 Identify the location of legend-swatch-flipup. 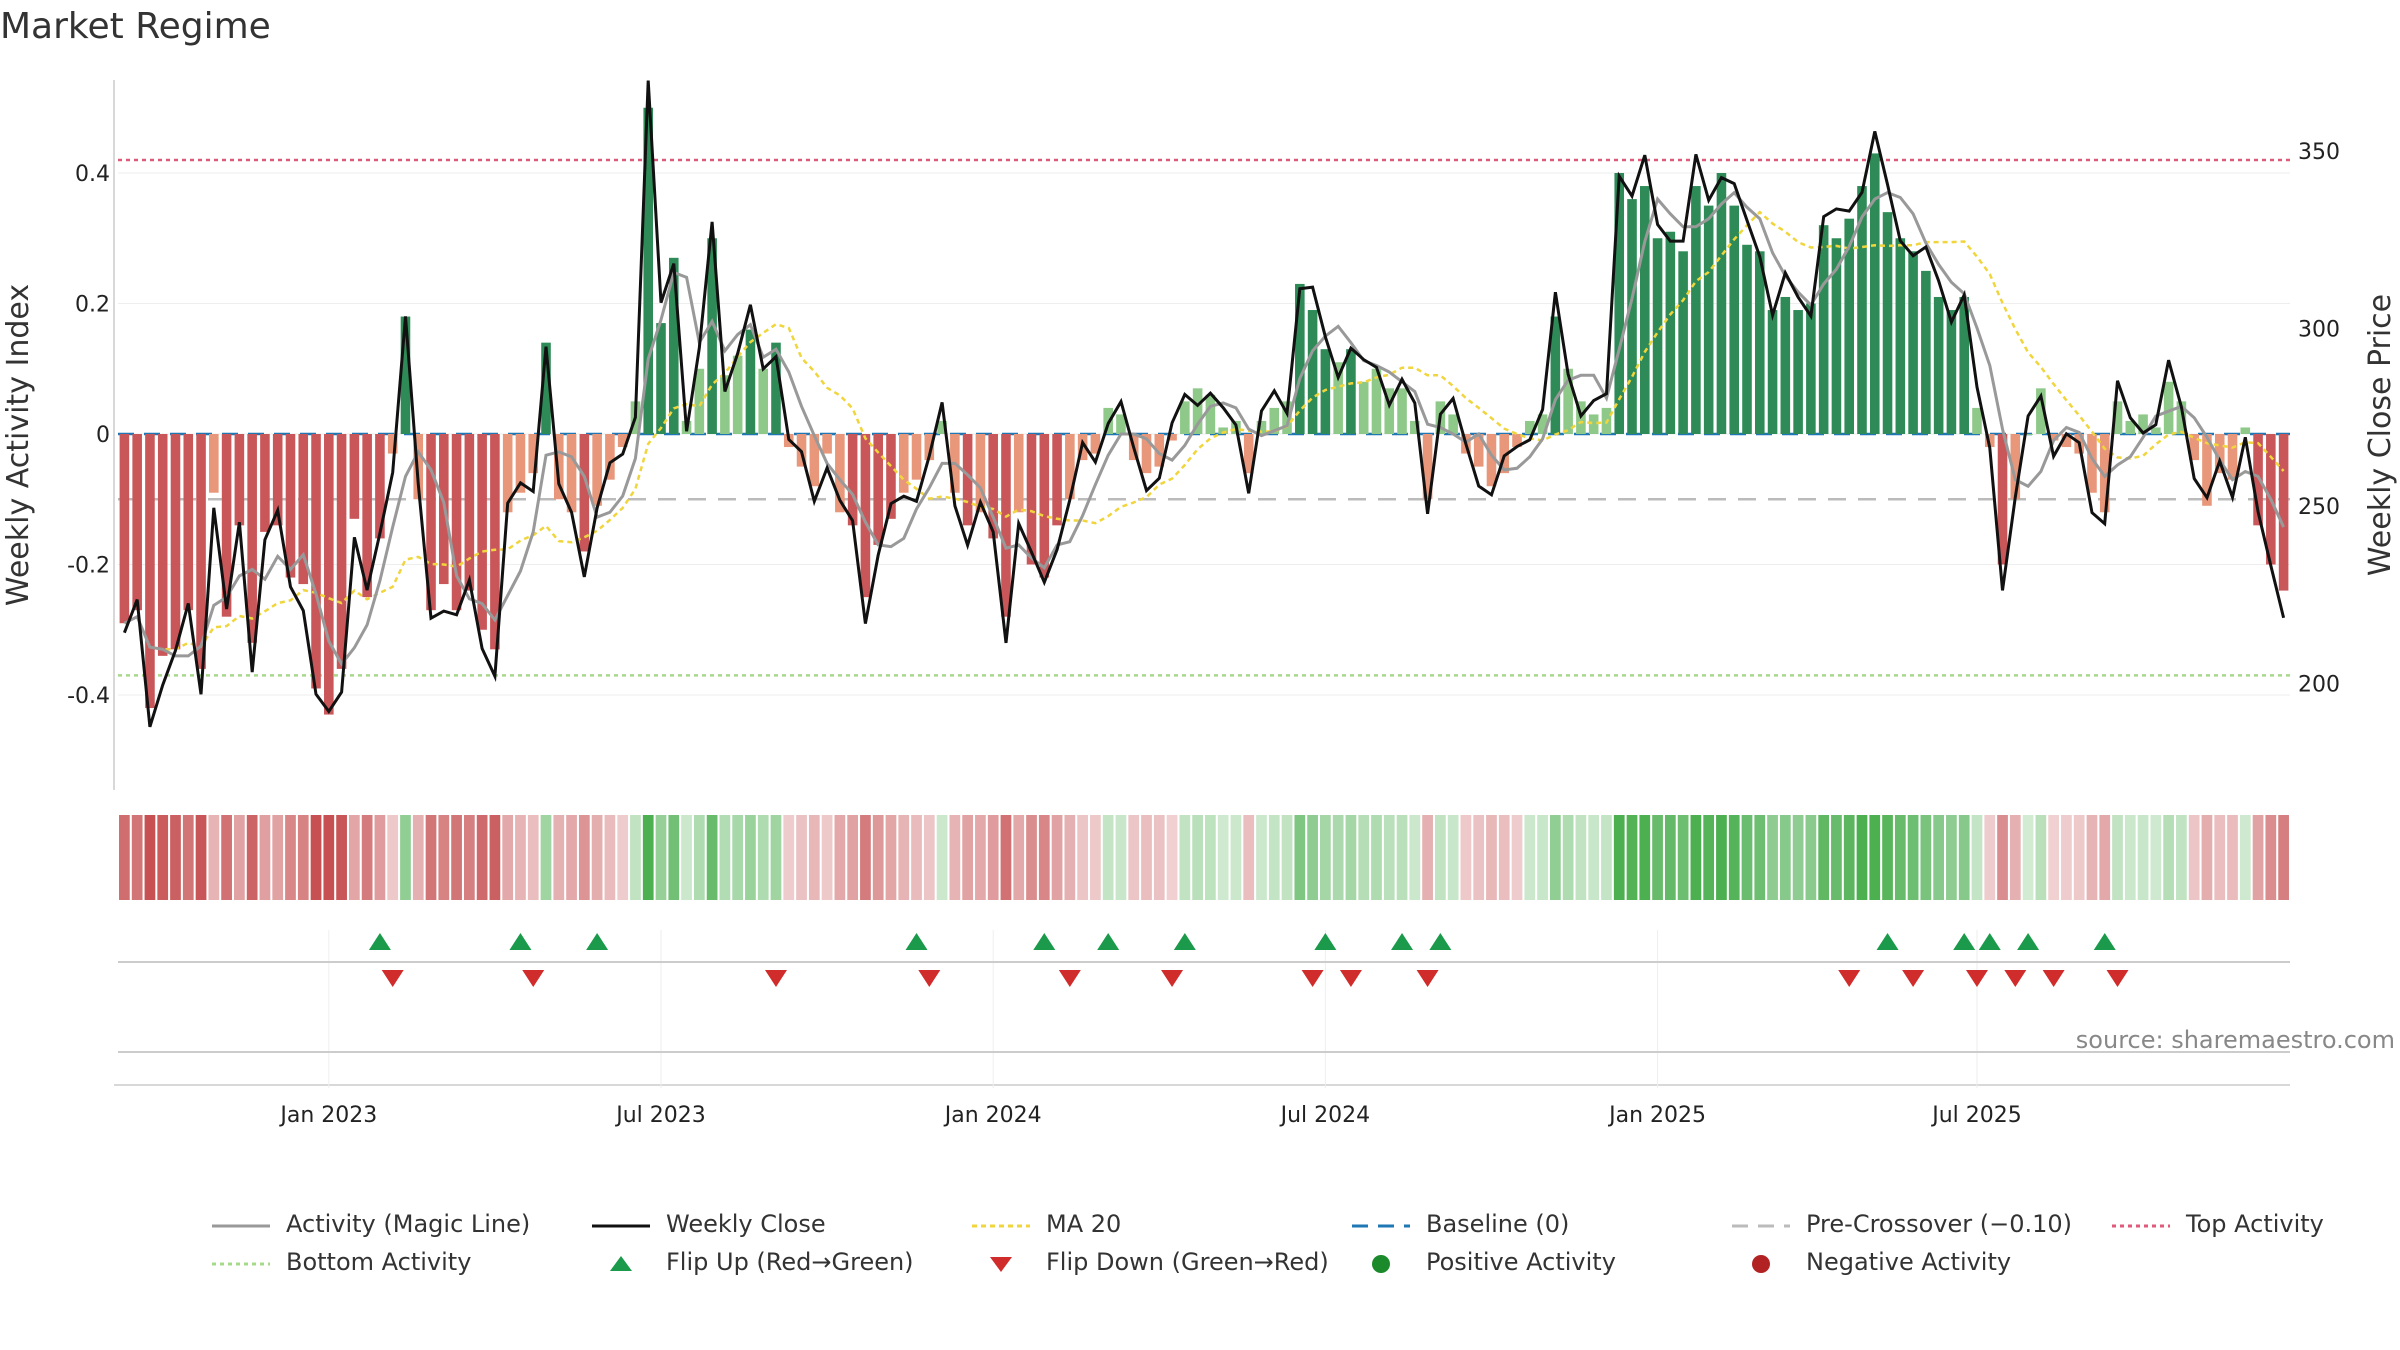
(621, 1262).